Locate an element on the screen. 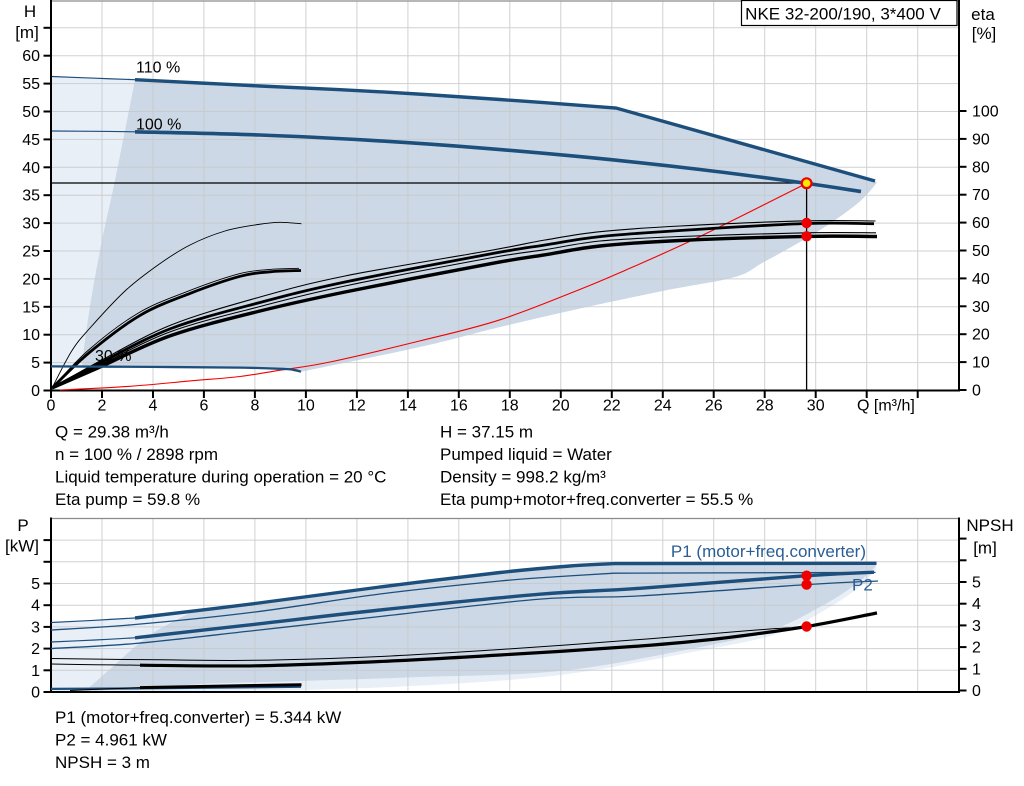  svg-text: 12 is located at coordinates (357, 406).